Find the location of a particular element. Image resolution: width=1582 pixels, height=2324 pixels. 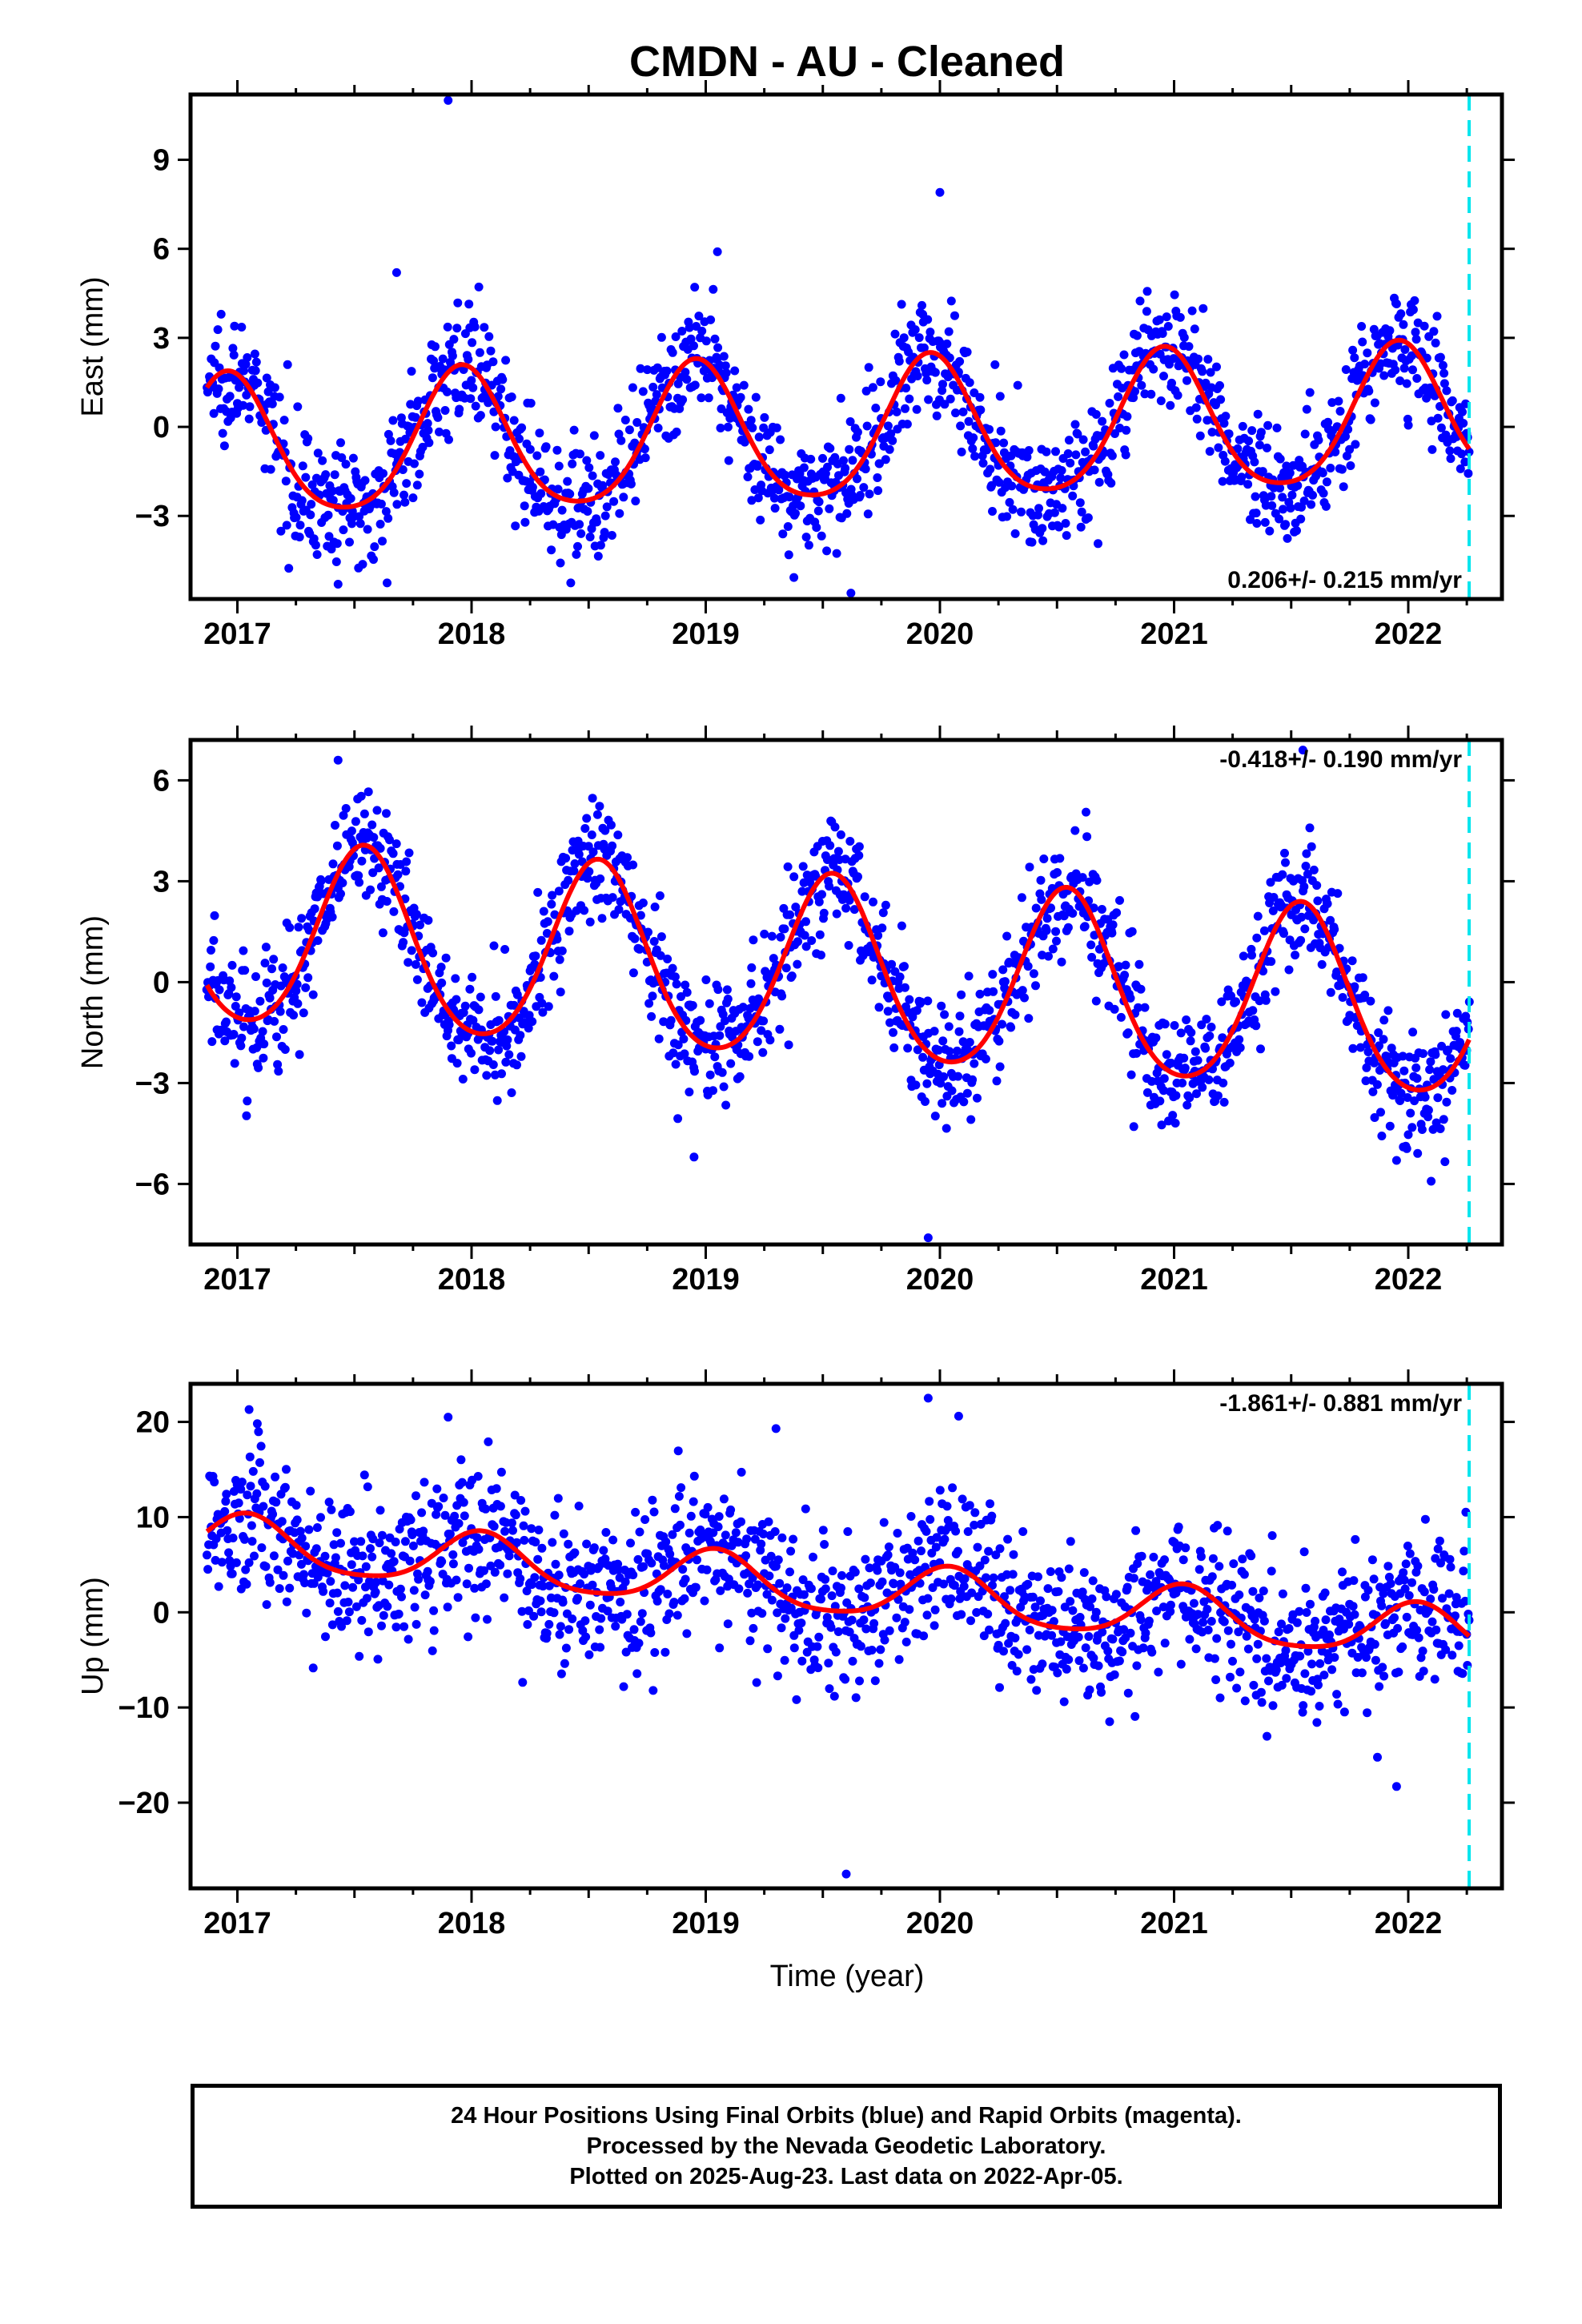

x-tick-label: 2022 is located at coordinates (1409, 1280).